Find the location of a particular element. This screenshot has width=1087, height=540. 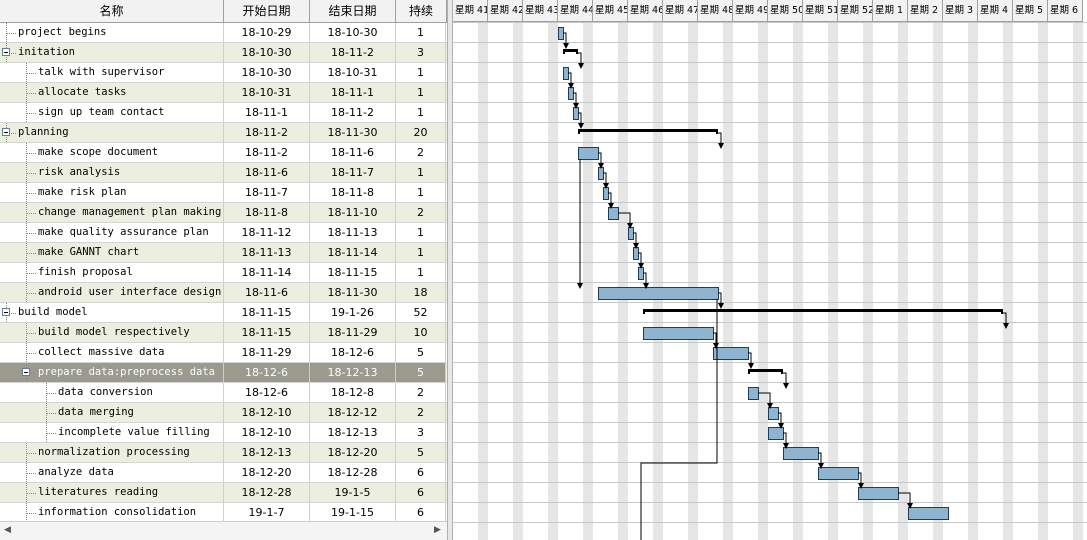

scroll-right-icon: ▶ is located at coordinates (437, 530).